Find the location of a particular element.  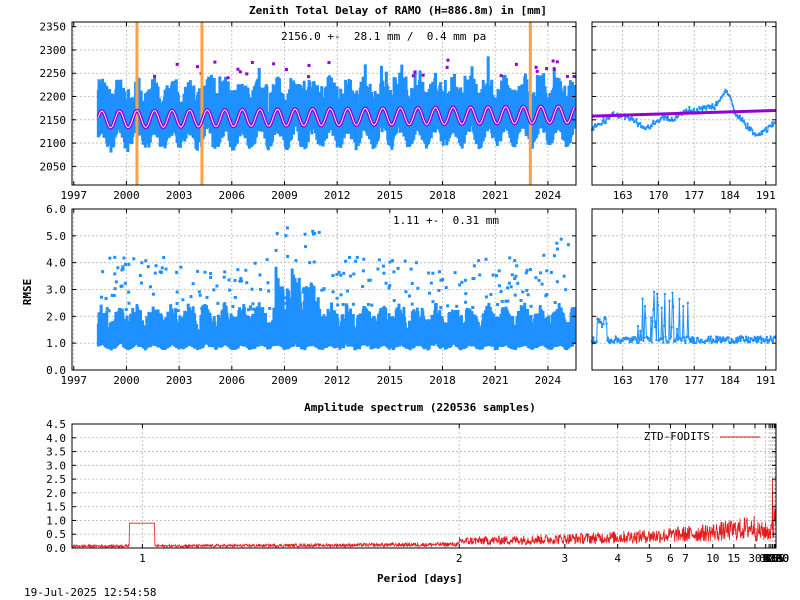

y-tick-label: 2250 is located at coordinates (53, 73).